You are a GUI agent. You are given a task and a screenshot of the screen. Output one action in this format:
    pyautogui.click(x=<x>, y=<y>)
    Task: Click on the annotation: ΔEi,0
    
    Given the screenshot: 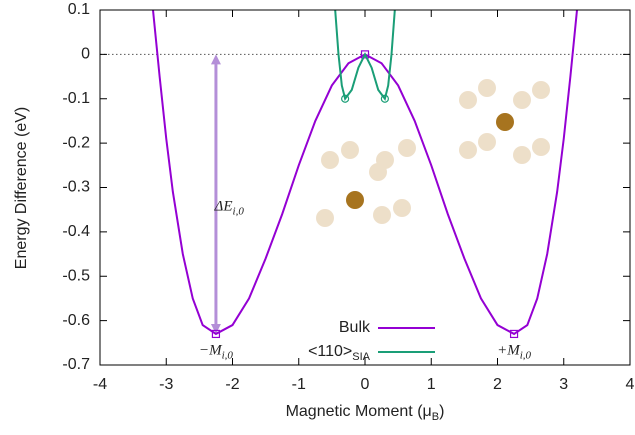 What is the action you would take?
    pyautogui.click(x=229, y=208)
    